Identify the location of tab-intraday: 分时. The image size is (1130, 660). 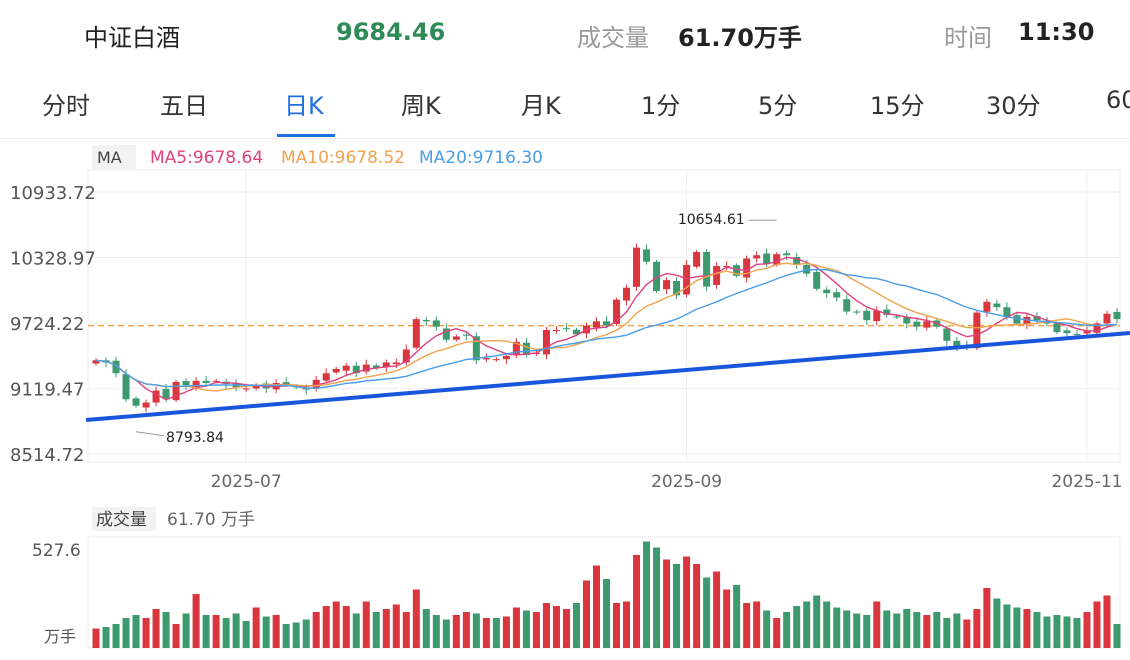
(66, 106).